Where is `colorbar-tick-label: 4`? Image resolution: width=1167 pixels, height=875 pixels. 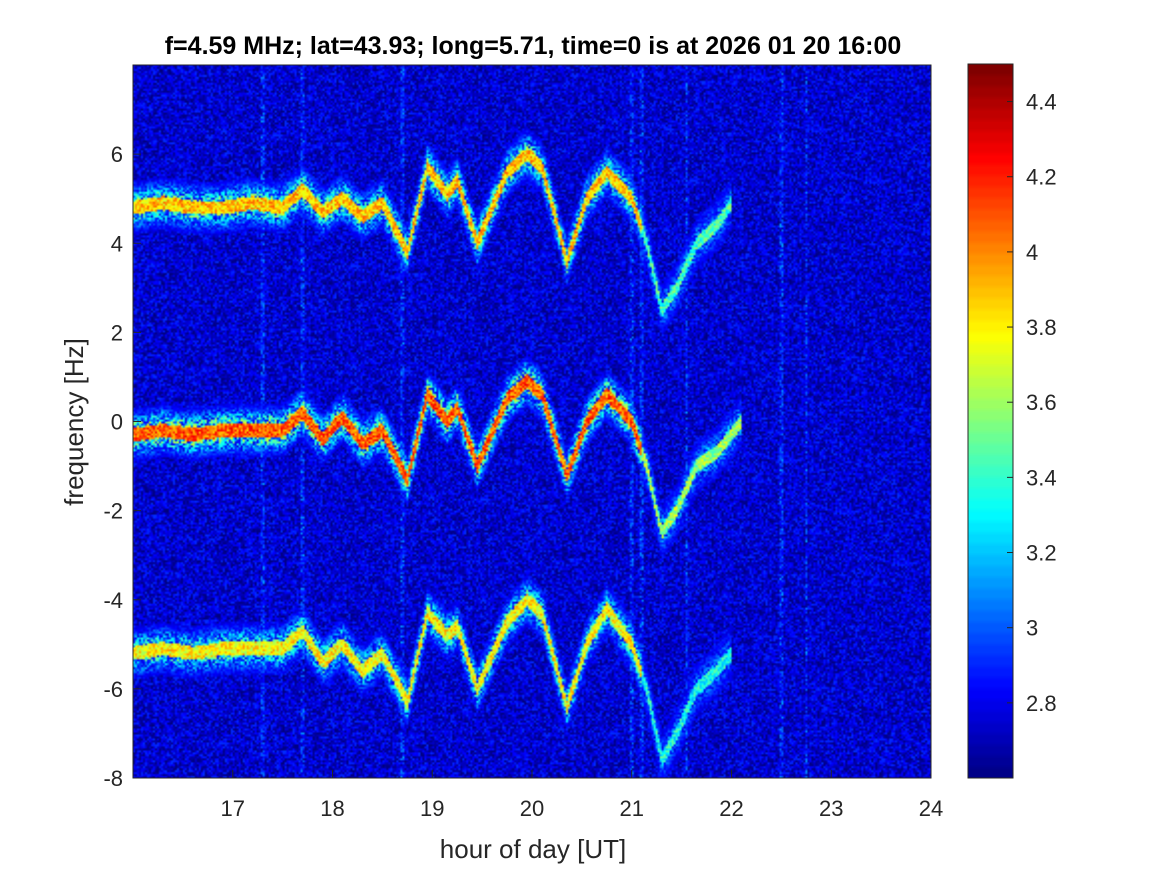 colorbar-tick-label: 4 is located at coordinates (1032, 252).